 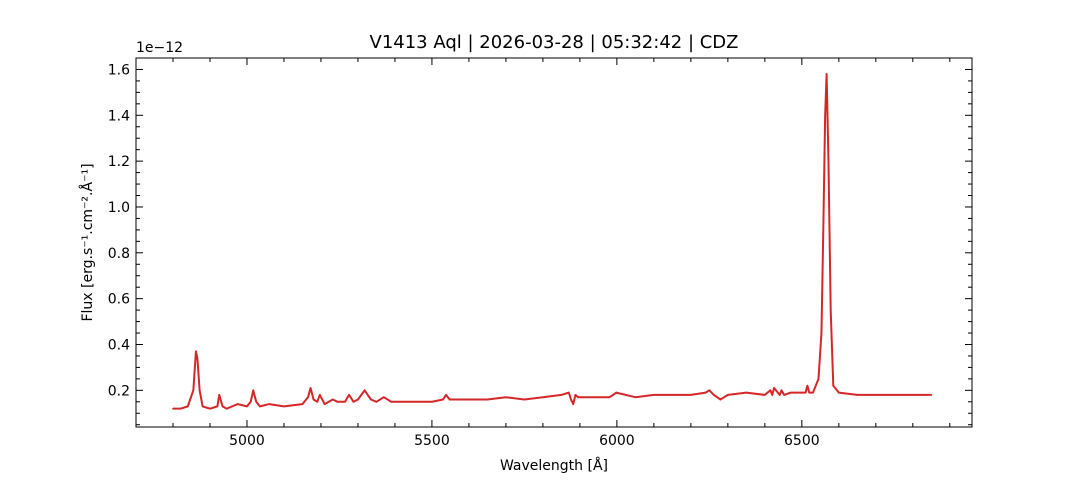 What do you see at coordinates (119, 70) in the screenshot?
I see `y-tick-label: 1.6` at bounding box center [119, 70].